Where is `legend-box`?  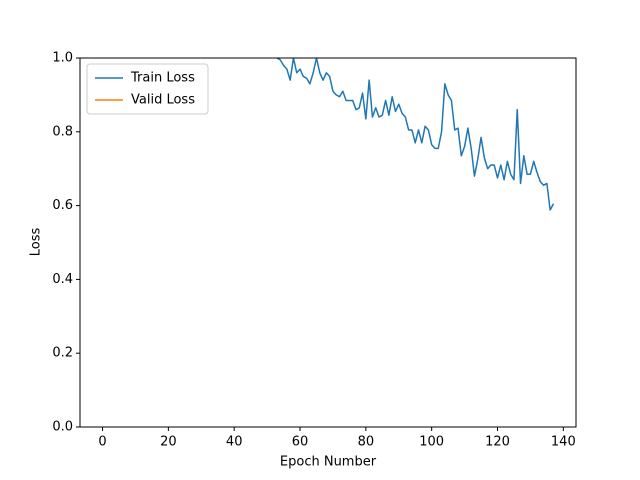 legend-box is located at coordinates (147, 89).